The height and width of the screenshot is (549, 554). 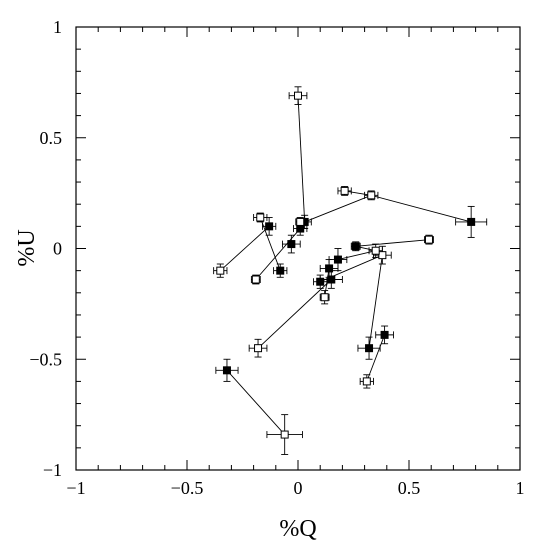 I want to click on y-tick-label: −1, so click(x=52, y=470).